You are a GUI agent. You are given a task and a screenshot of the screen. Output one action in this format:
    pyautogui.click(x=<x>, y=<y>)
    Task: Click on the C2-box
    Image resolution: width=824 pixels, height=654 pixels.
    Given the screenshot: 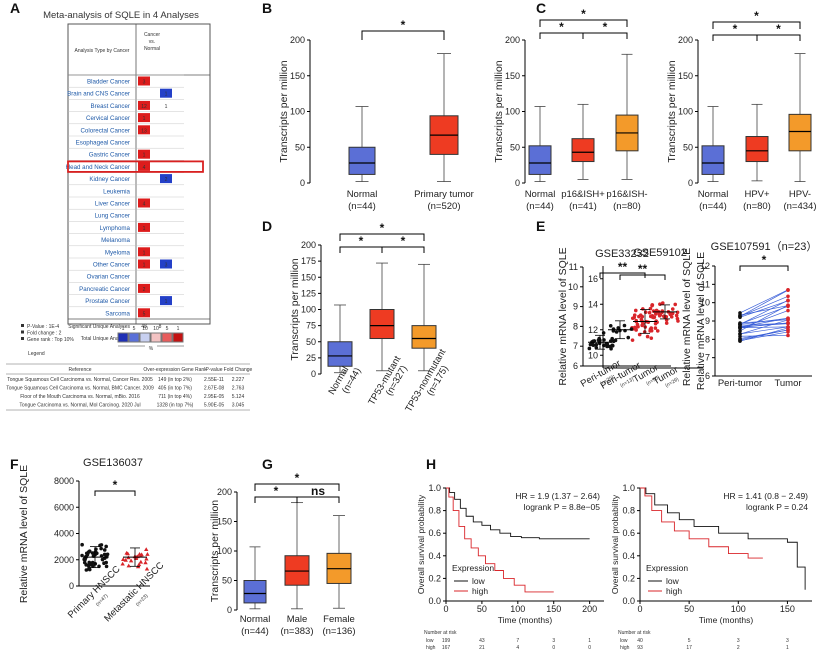 What is the action you would take?
    pyautogui.click(x=757, y=149)
    